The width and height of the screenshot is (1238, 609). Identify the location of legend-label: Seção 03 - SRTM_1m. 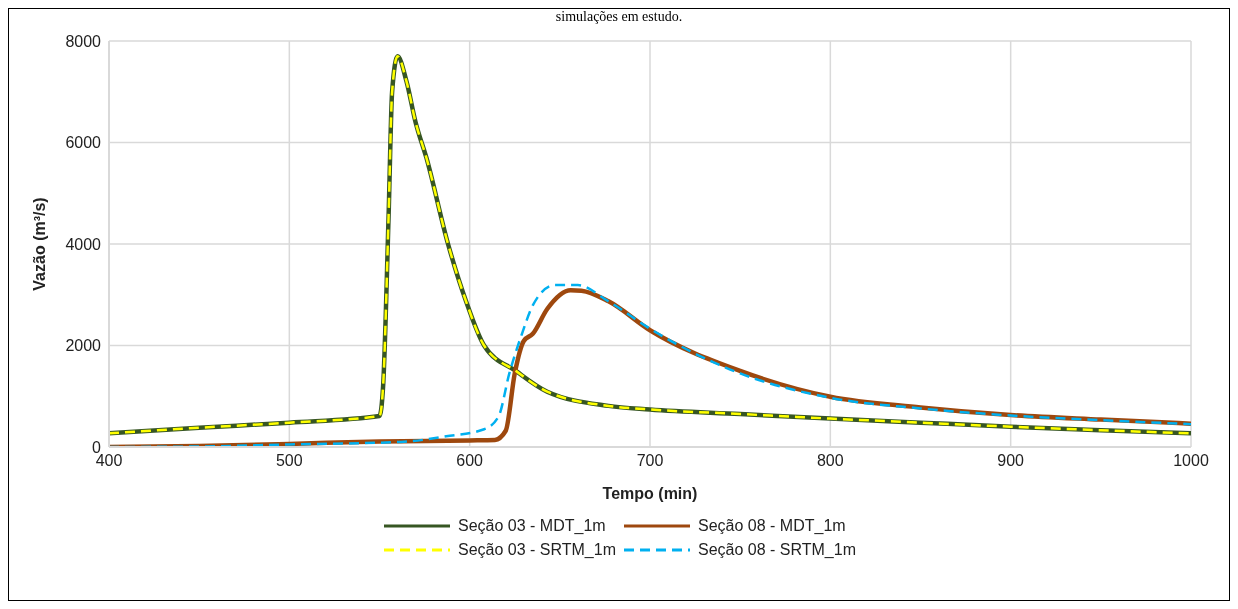
(537, 550).